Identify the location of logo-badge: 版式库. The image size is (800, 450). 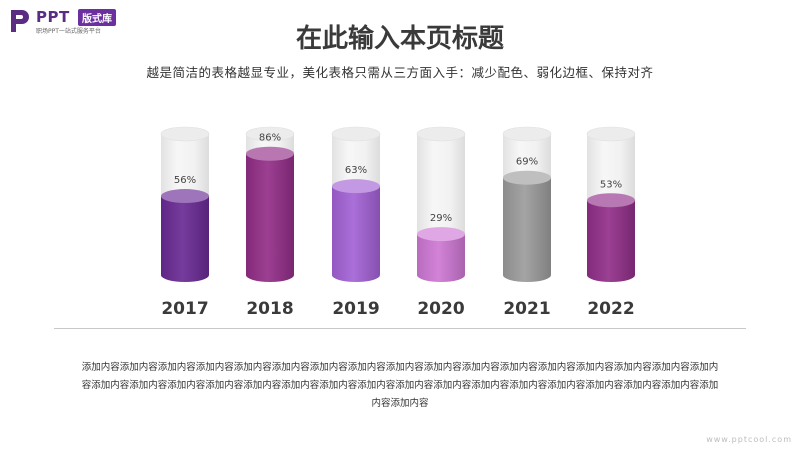
(97, 17).